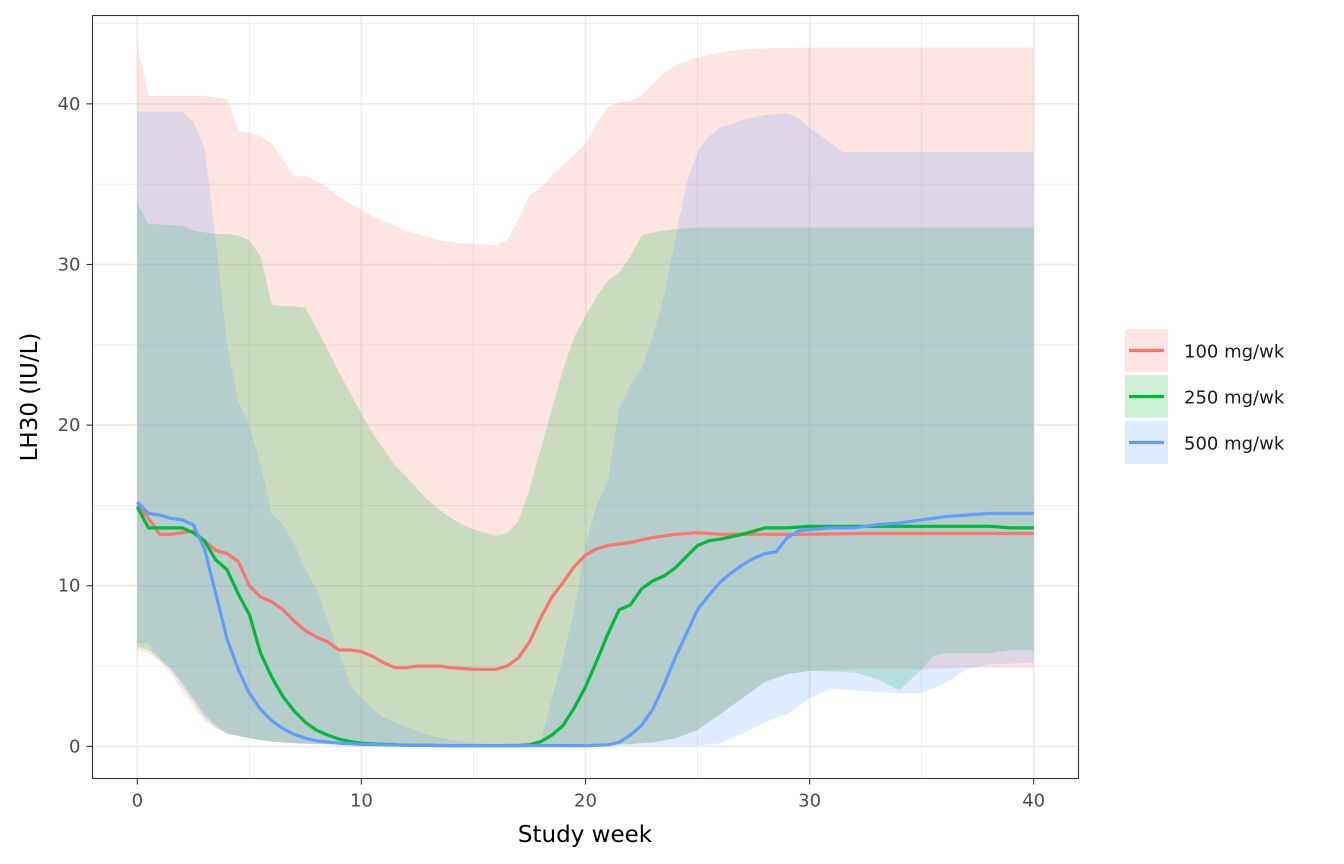 The width and height of the screenshot is (1344, 864). I want to click on y-tick-label: 10, so click(69, 586).